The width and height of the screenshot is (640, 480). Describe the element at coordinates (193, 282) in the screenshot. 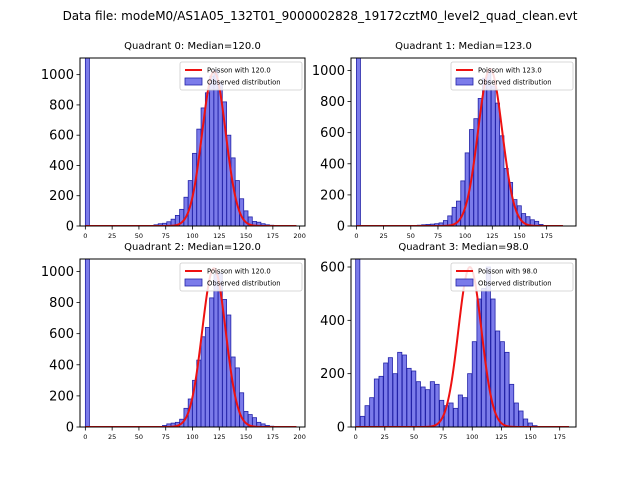

I see `legend-bar-swatch` at that location.